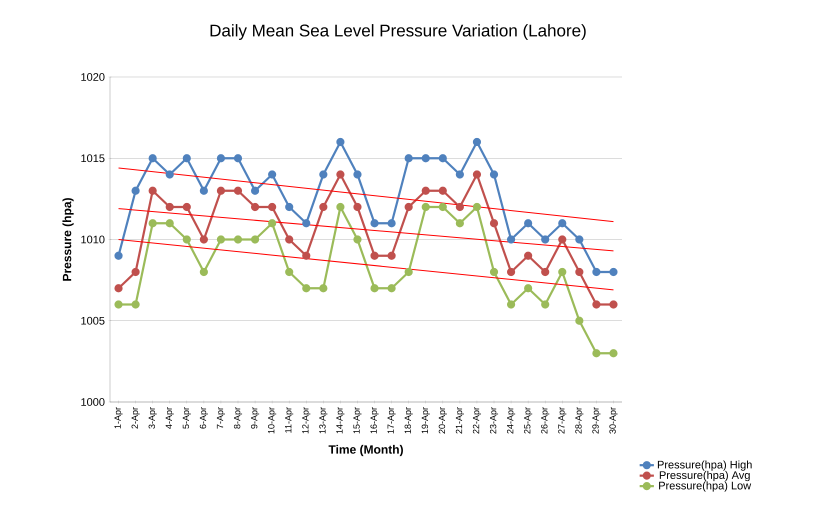 This screenshot has width=837, height=511. What do you see at coordinates (238, 418) in the screenshot?
I see `x-tick-label: 8-Apr` at bounding box center [238, 418].